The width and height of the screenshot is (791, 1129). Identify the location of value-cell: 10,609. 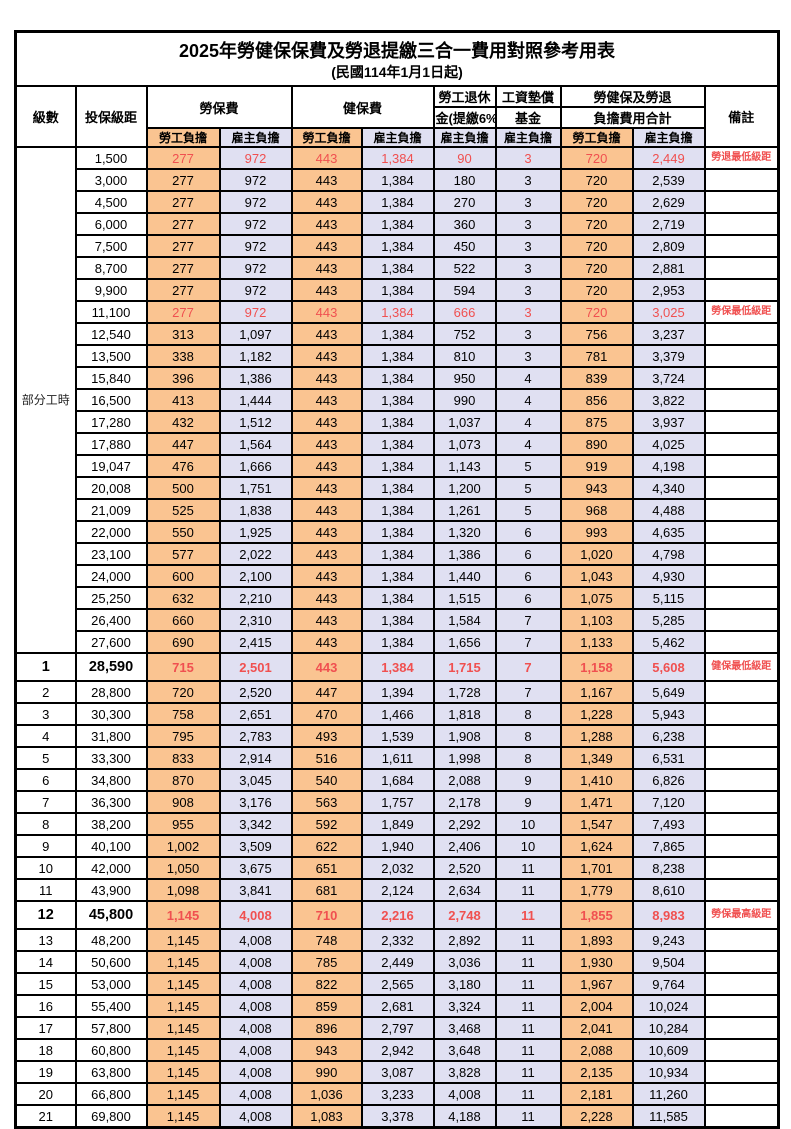
(668, 1050).